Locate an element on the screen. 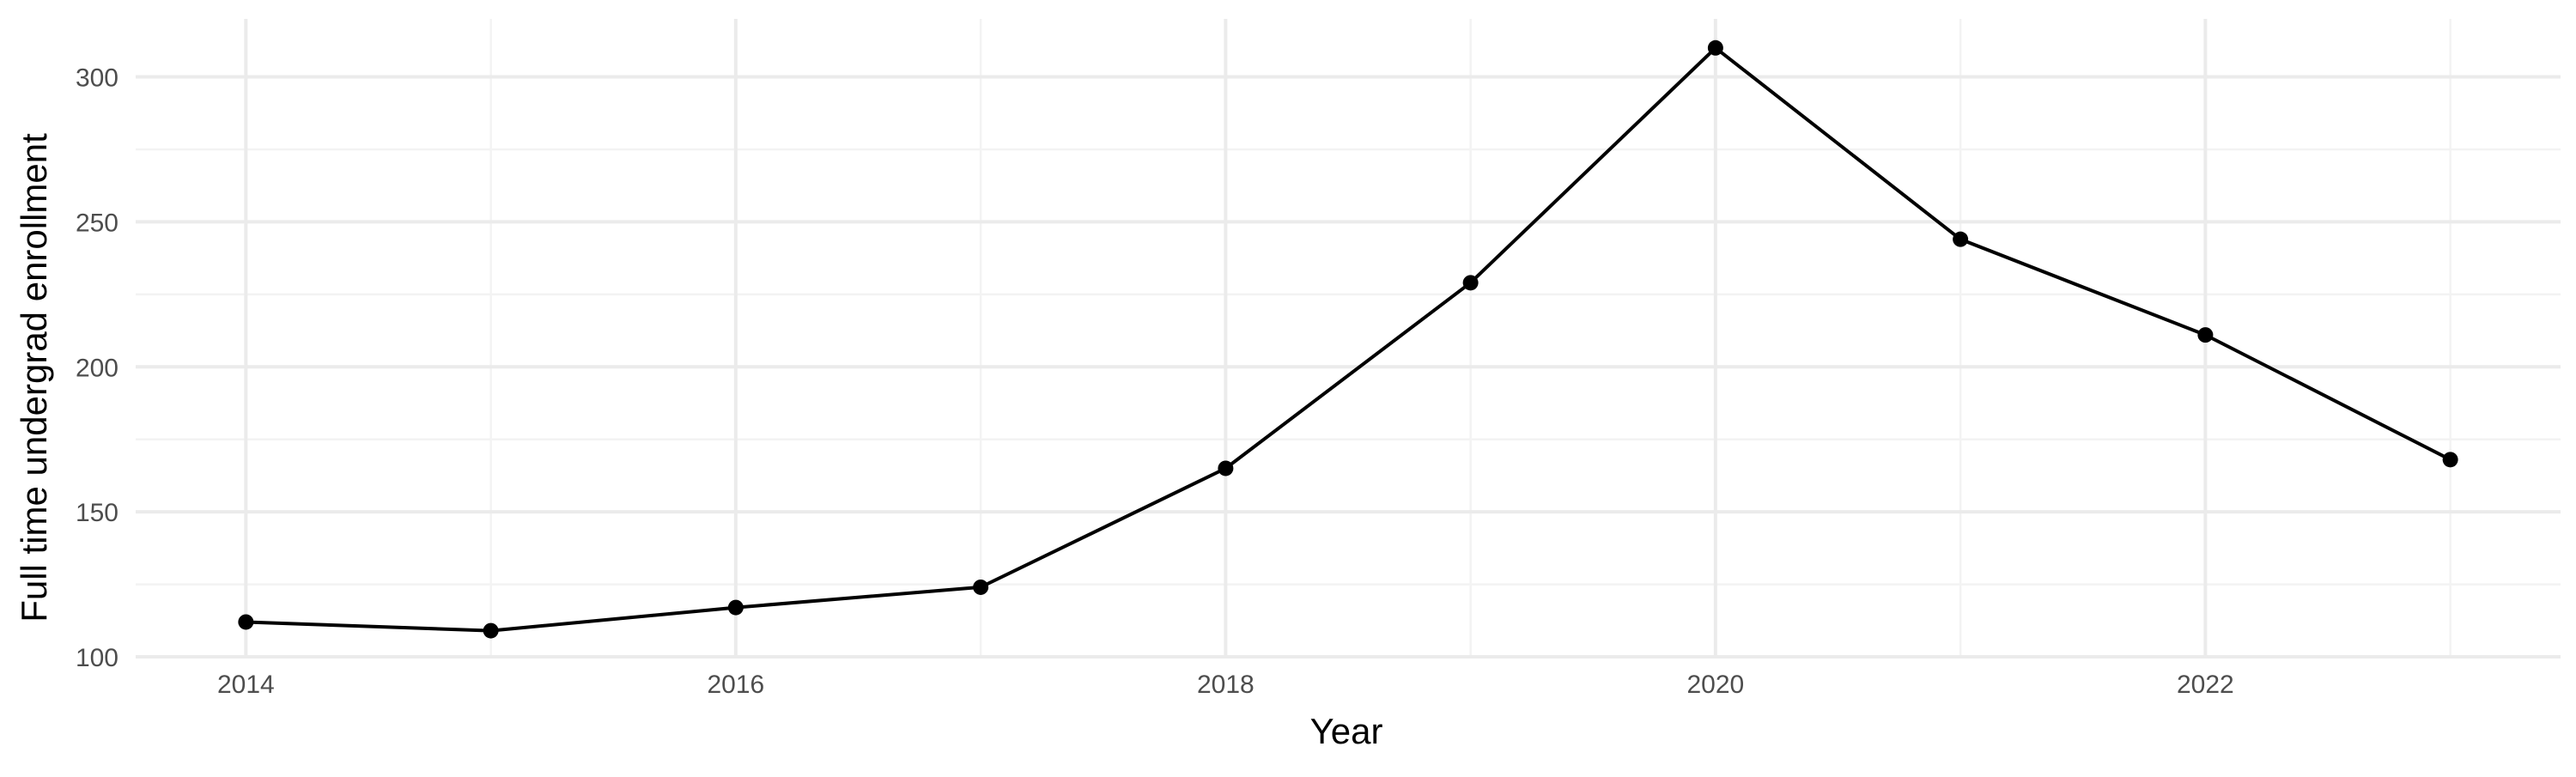 Image resolution: width=2576 pixels, height=777 pixels. y-axis-title: Full time undergrad enrollment is located at coordinates (34, 377).